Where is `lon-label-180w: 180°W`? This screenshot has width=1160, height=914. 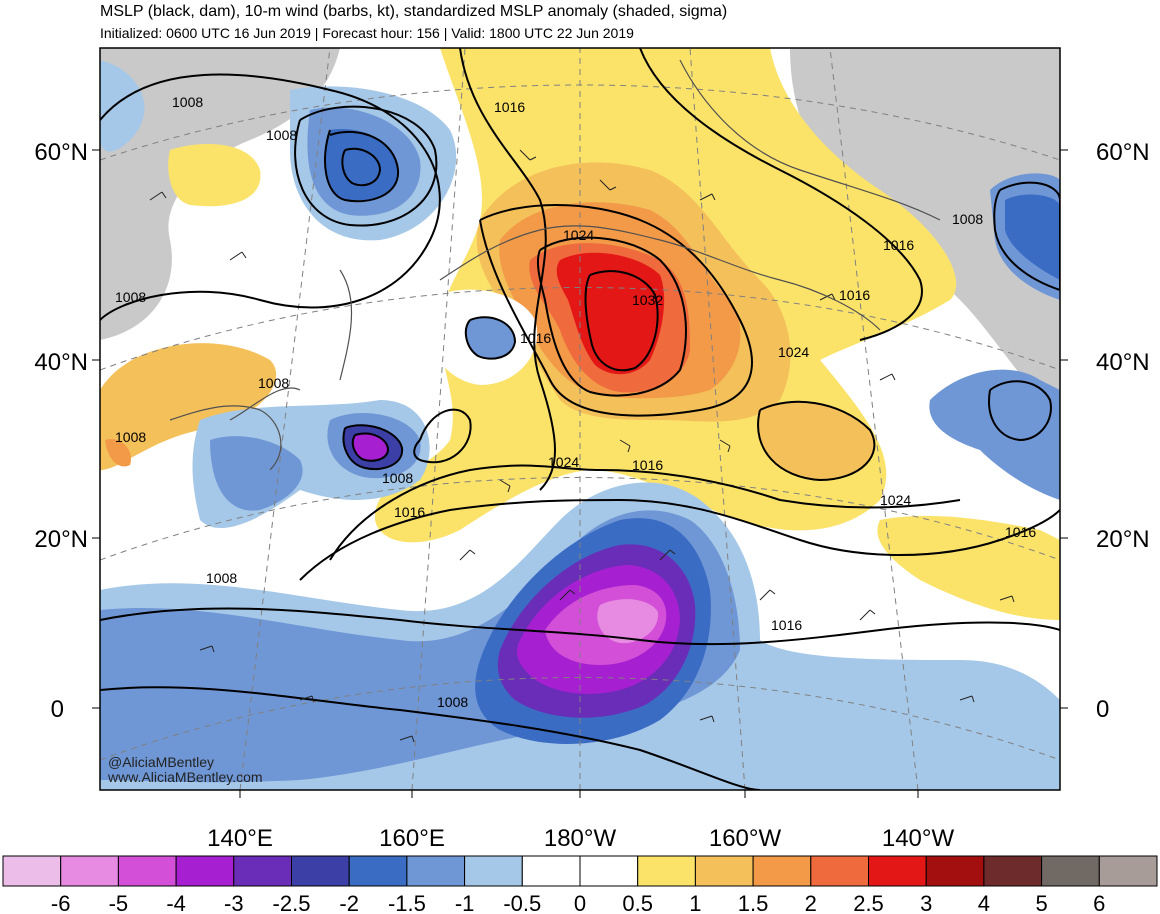
lon-label-180w: 180°W is located at coordinates (580, 838).